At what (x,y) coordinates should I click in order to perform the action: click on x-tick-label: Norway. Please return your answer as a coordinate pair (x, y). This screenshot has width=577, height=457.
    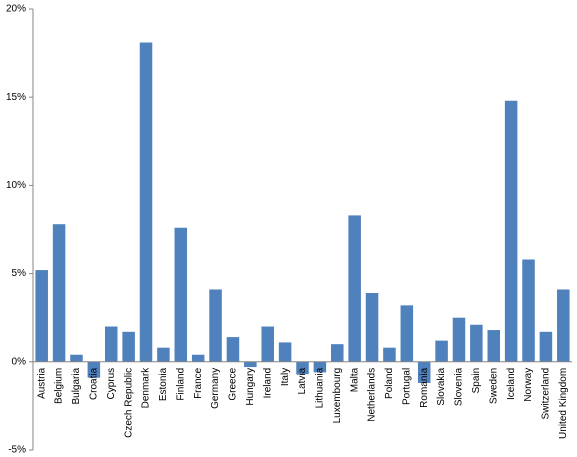
    Looking at the image, I should click on (528, 385).